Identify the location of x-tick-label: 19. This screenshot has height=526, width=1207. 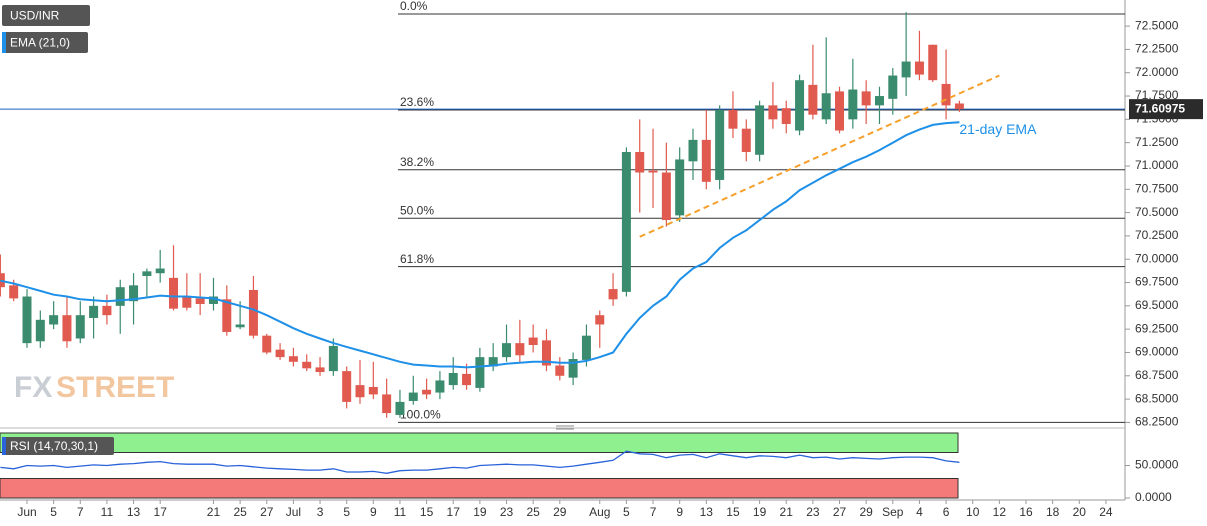
(760, 512).